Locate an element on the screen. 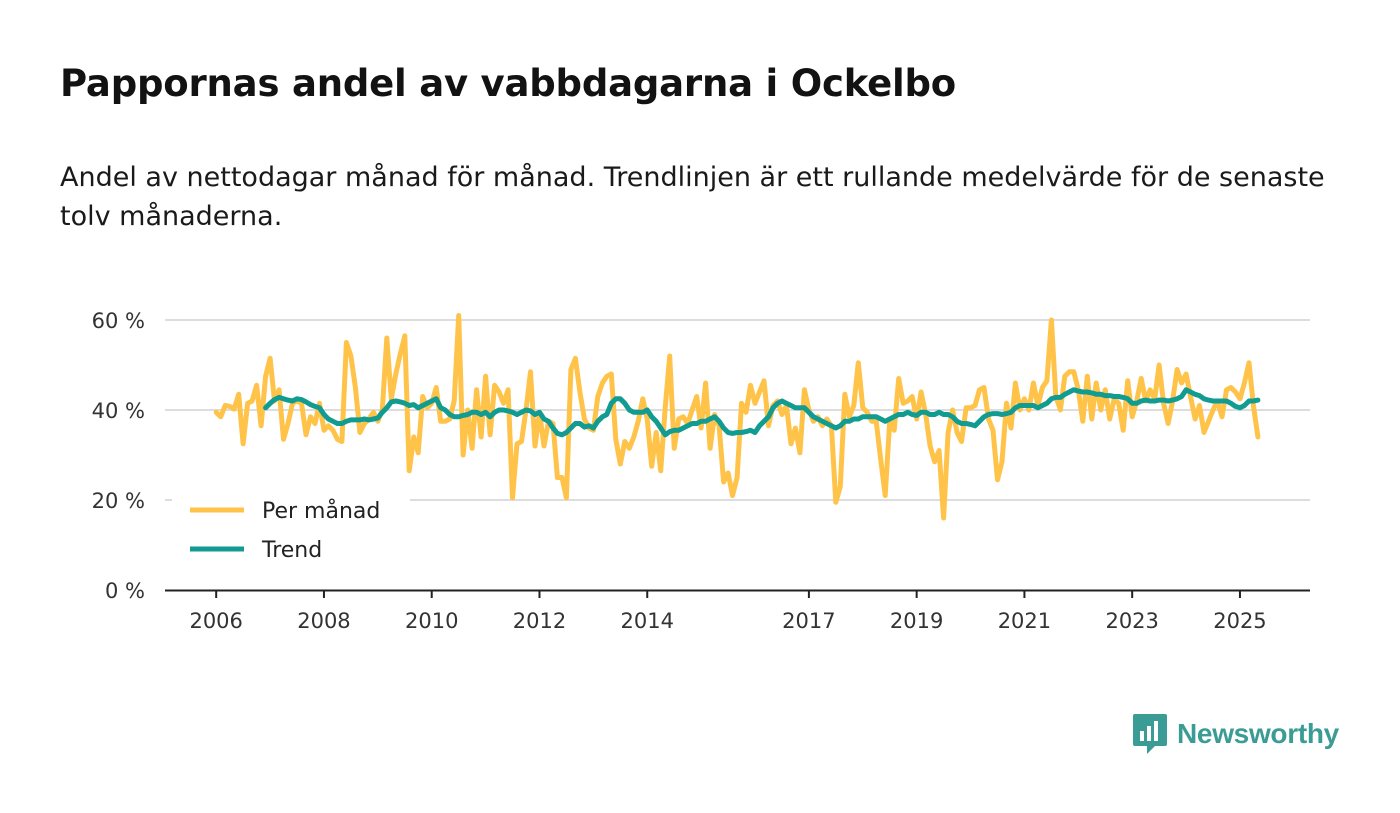 The width and height of the screenshot is (1400, 813). legend-label-per-manad: Per månad is located at coordinates (321, 511).